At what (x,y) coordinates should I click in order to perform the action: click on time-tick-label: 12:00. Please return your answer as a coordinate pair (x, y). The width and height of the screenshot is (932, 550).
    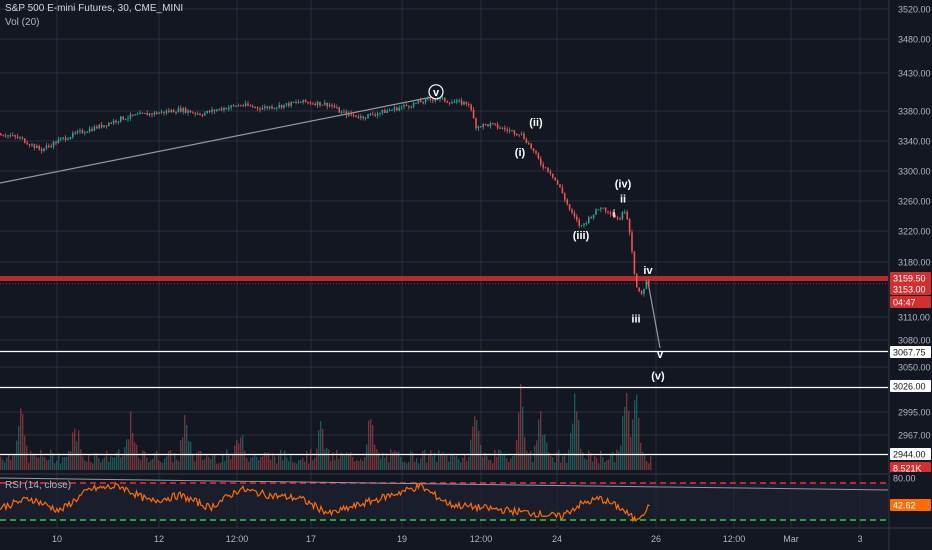
    Looking at the image, I should click on (237, 539).